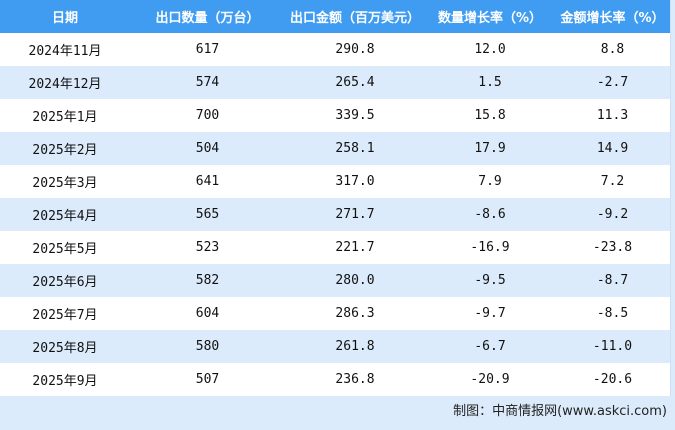  I want to click on table-header: 日期 出口数量（万台） 出口金额（百万美元） 数量增长率（%） 金额增长率（%）, so click(335, 16).